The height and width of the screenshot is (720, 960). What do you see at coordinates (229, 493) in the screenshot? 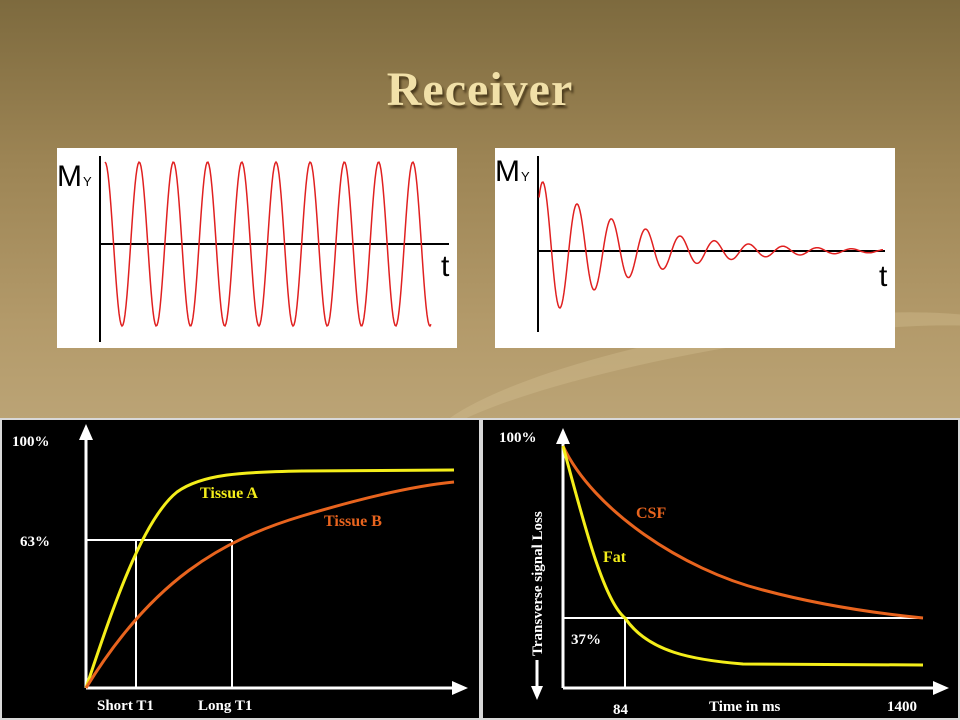
I see `tissue-a-label: Tissue A` at bounding box center [229, 493].